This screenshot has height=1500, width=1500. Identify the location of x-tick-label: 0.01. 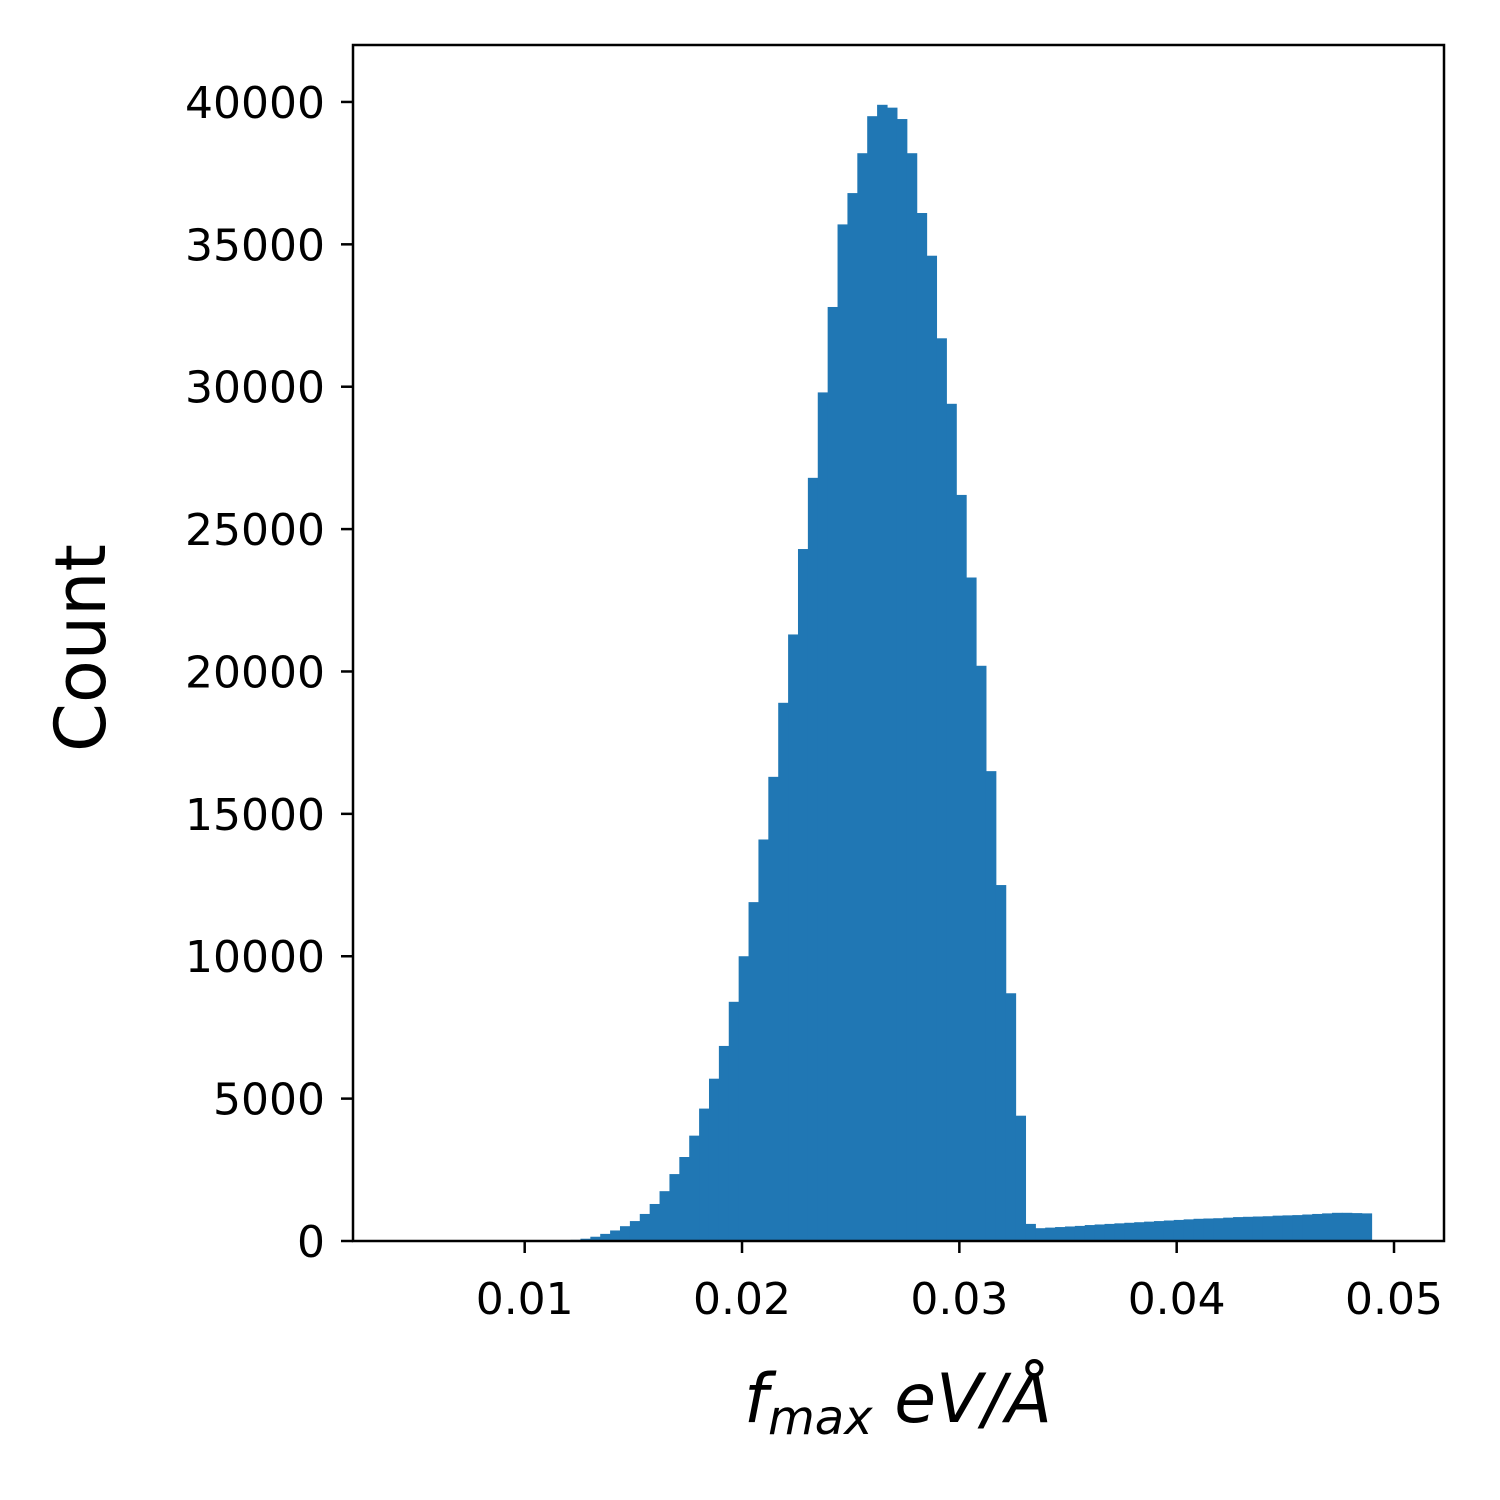
(525, 1299).